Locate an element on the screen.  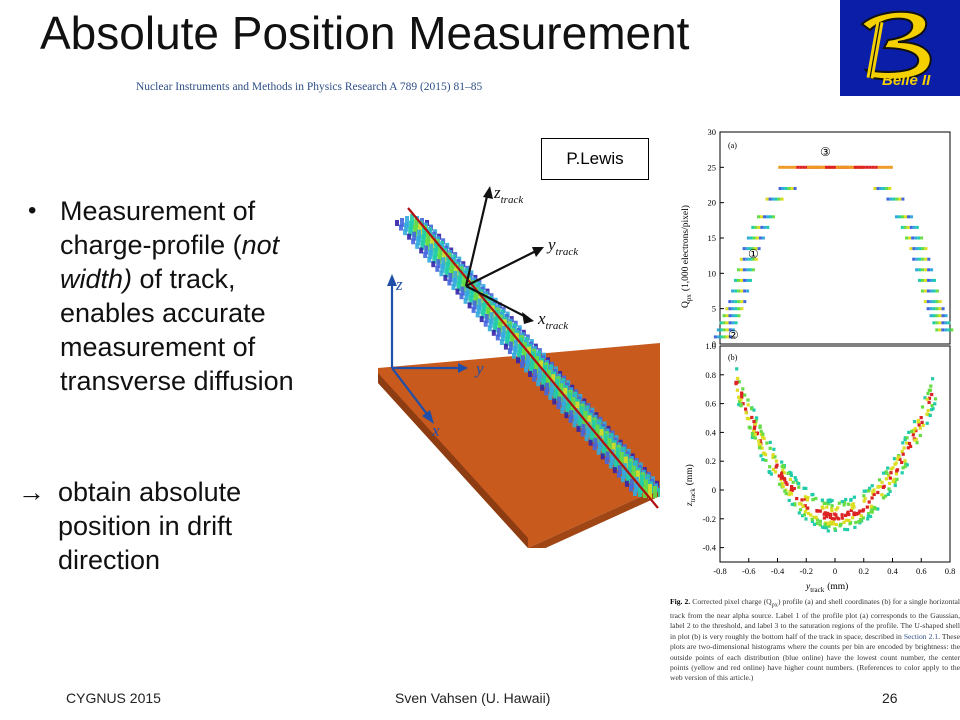
ztrack-axis-arrow is located at coordinates (477, 239).